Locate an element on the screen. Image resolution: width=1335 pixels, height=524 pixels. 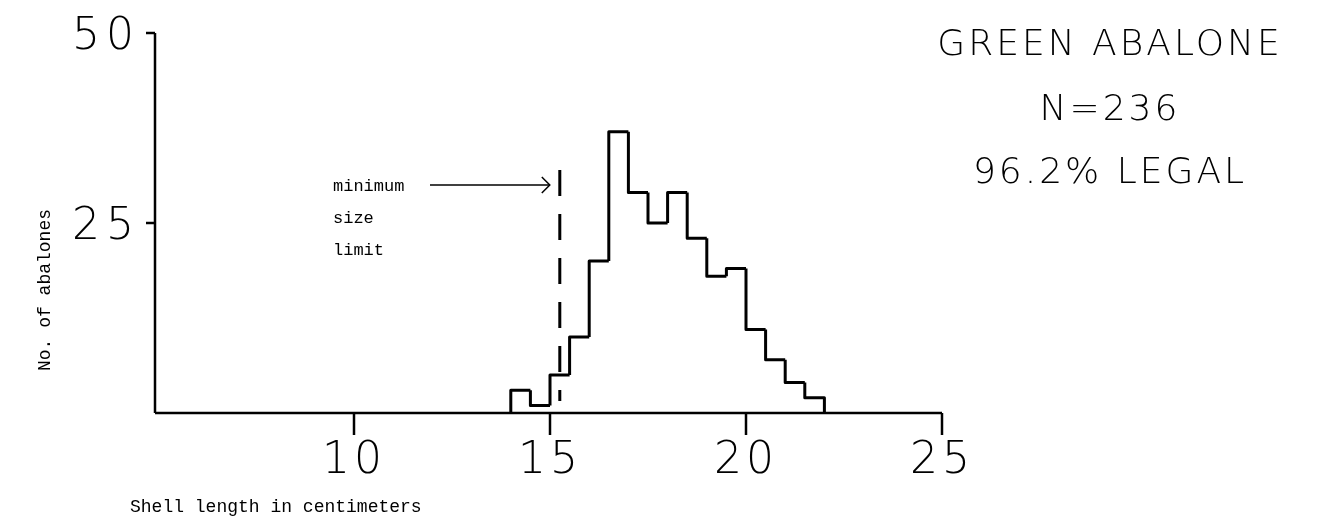
text: N=236 is located at coordinates (1110, 107).